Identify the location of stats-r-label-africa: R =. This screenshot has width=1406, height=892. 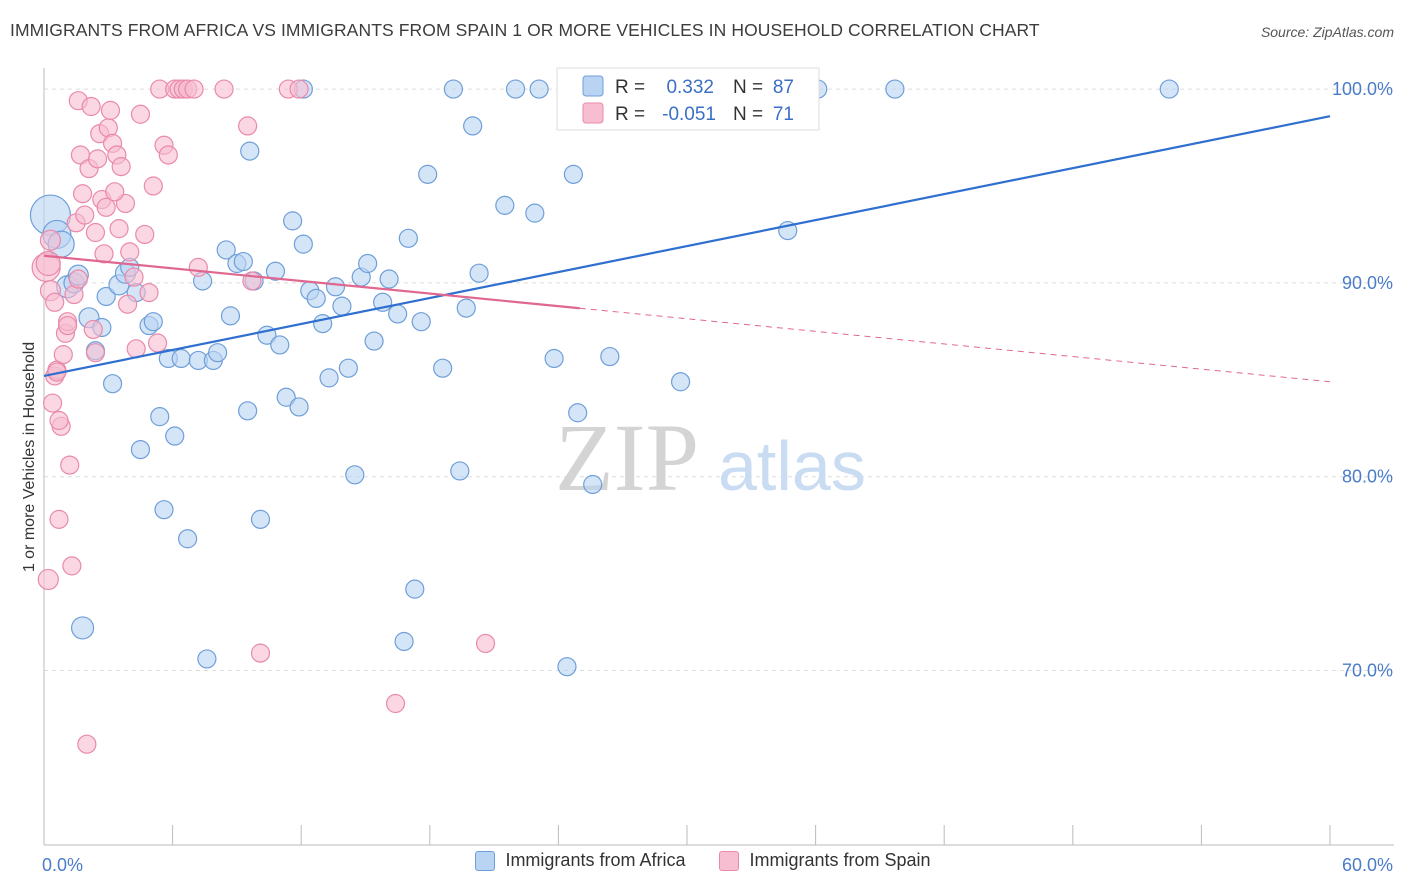
(630, 87).